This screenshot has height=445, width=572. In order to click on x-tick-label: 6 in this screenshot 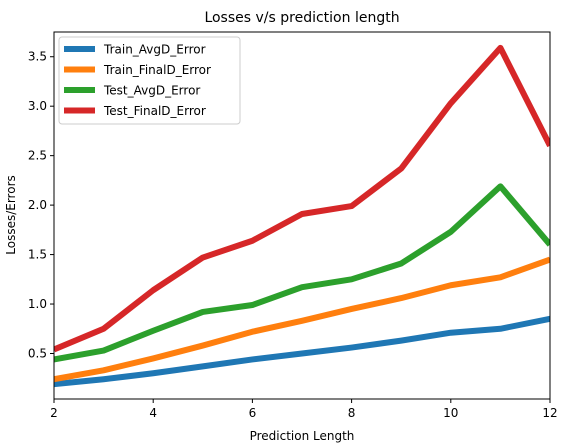, I will do `click(253, 413)`.